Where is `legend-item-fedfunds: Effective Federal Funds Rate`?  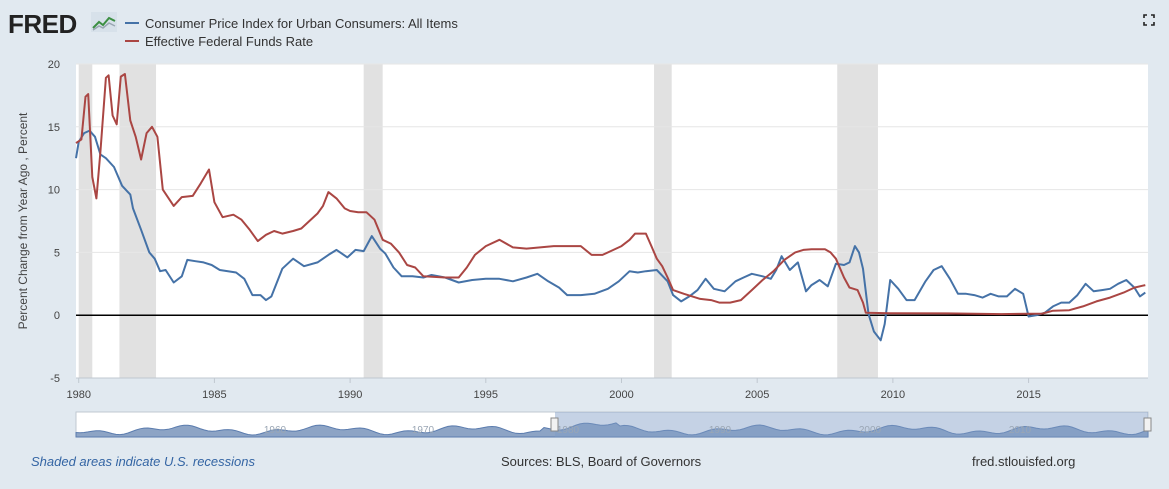
legend-item-fedfunds: Effective Federal Funds Rate is located at coordinates (291, 41).